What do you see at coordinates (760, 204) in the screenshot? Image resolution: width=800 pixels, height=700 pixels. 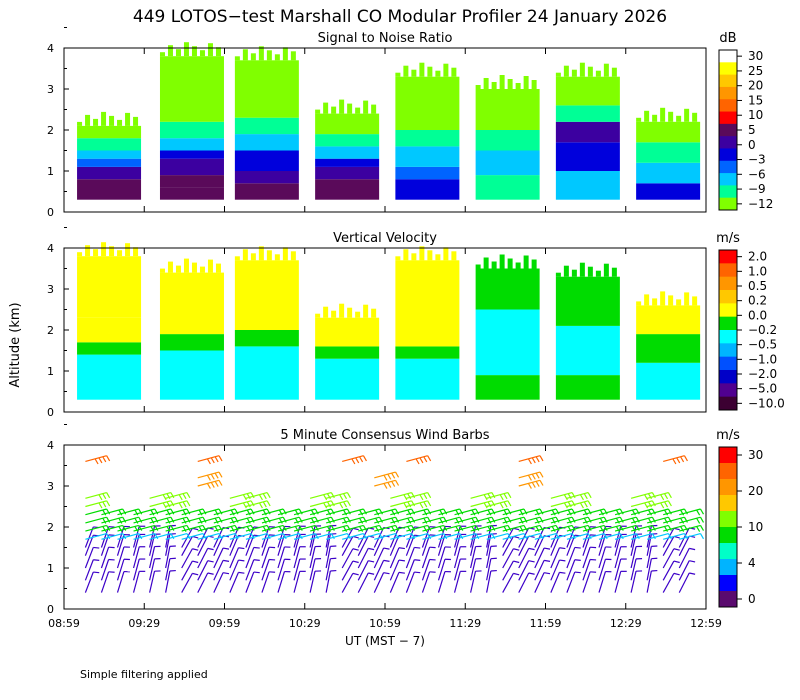 I see `colorbar-label: −12` at bounding box center [760, 204].